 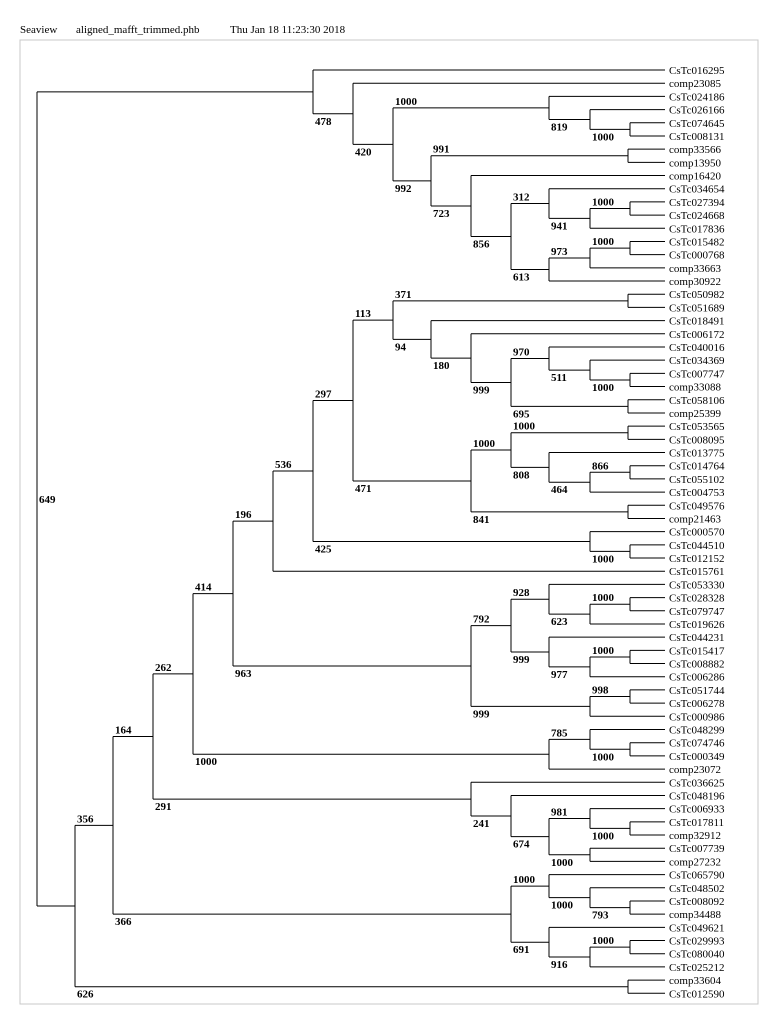 What do you see at coordinates (697, 744) in the screenshot?
I see `leaf-name: CsTc074746` at bounding box center [697, 744].